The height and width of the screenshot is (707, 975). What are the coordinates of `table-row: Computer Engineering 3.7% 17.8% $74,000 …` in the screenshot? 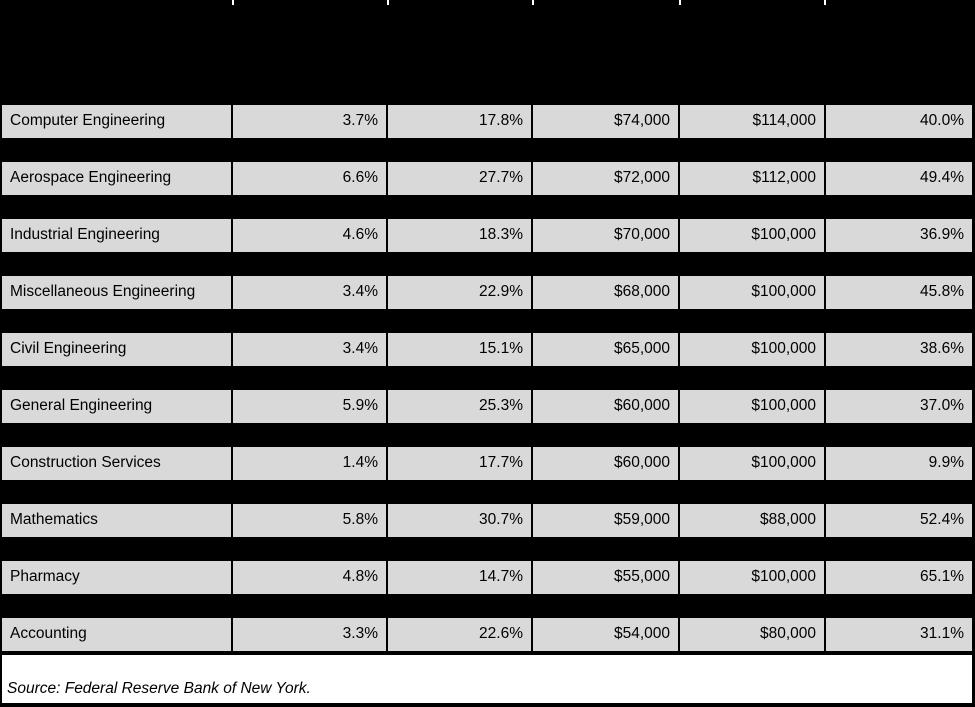 It's located at (487, 121).